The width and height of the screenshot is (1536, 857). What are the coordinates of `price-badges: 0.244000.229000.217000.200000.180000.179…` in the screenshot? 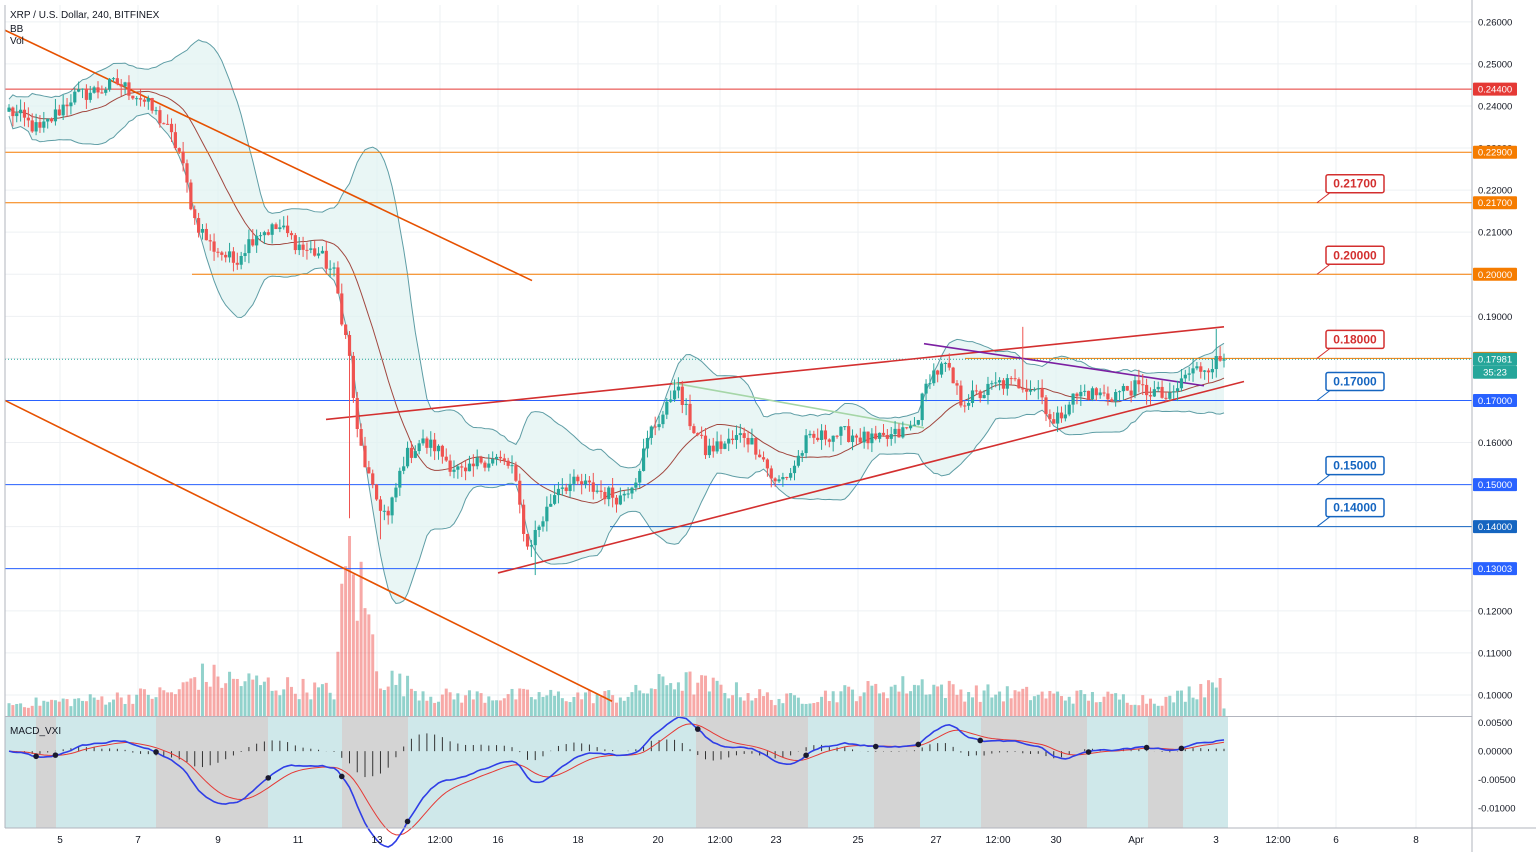 It's located at (1495, 329).